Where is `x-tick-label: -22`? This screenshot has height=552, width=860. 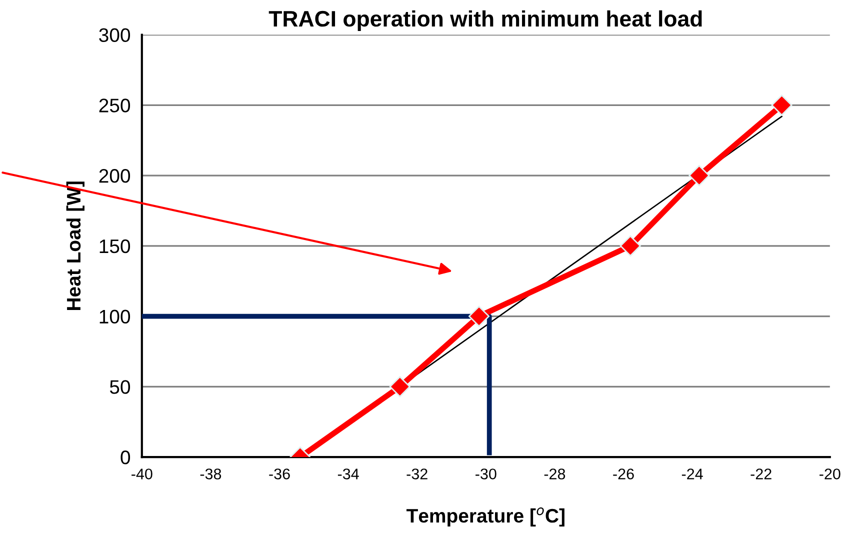 x-tick-label: -22 is located at coordinates (761, 474).